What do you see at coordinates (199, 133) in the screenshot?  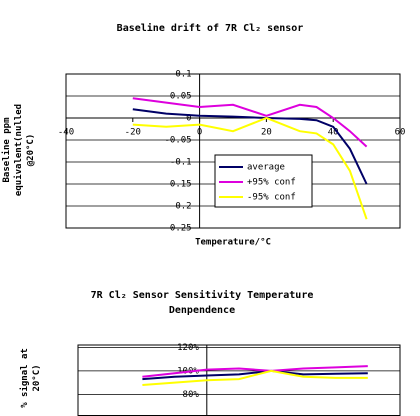 I see `x-tick-label: 0` at bounding box center [199, 133].